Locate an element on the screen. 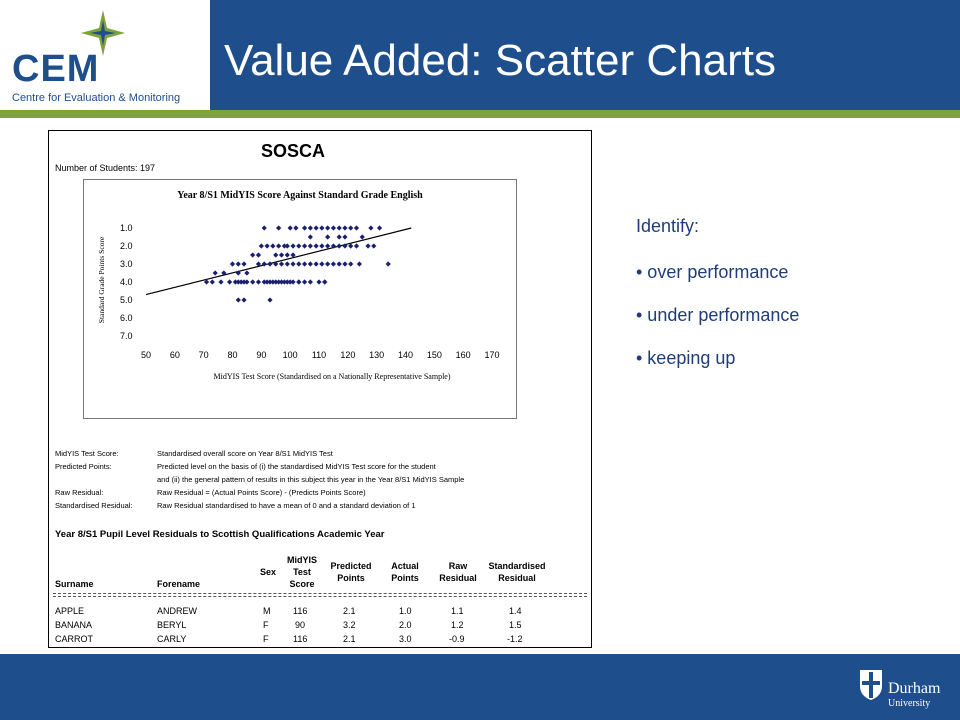  cell-forename: CARLY is located at coordinates (172, 639).